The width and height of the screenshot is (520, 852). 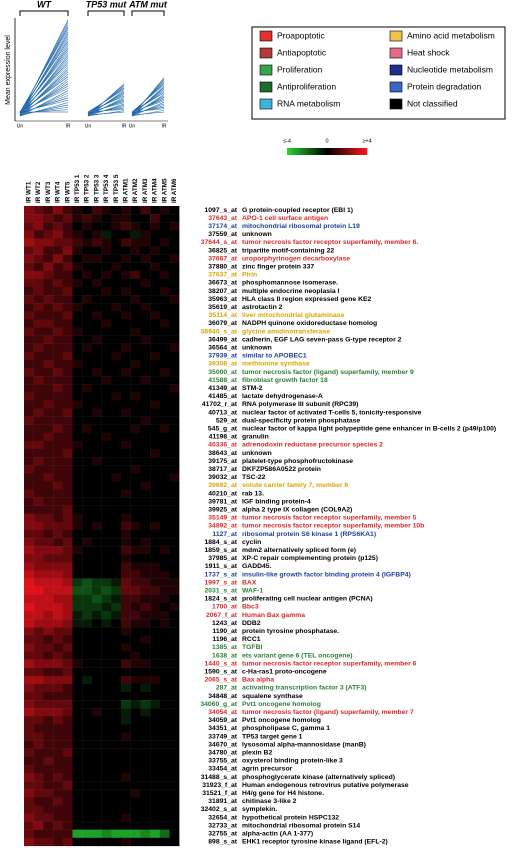 I want to click on probe-id: 1997_s_at, so click(x=220, y=582).